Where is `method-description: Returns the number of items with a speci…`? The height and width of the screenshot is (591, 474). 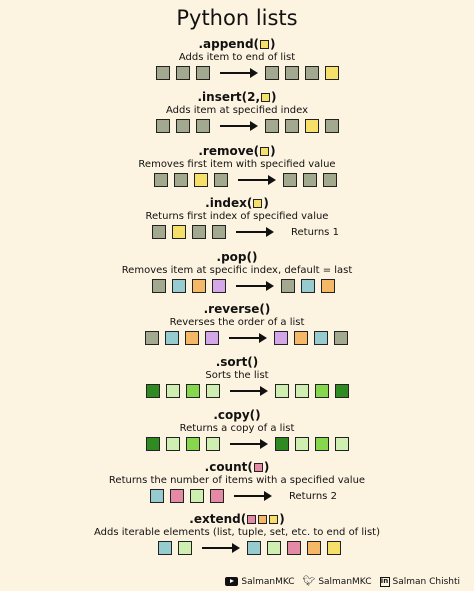
method-description: Returns the number of items with a speci… is located at coordinates (237, 480).